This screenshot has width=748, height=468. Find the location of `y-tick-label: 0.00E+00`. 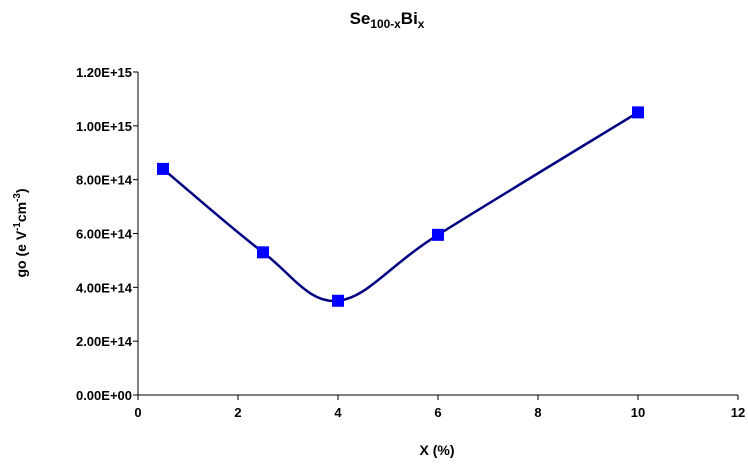

y-tick-label: 0.00E+00 is located at coordinates (104, 395).